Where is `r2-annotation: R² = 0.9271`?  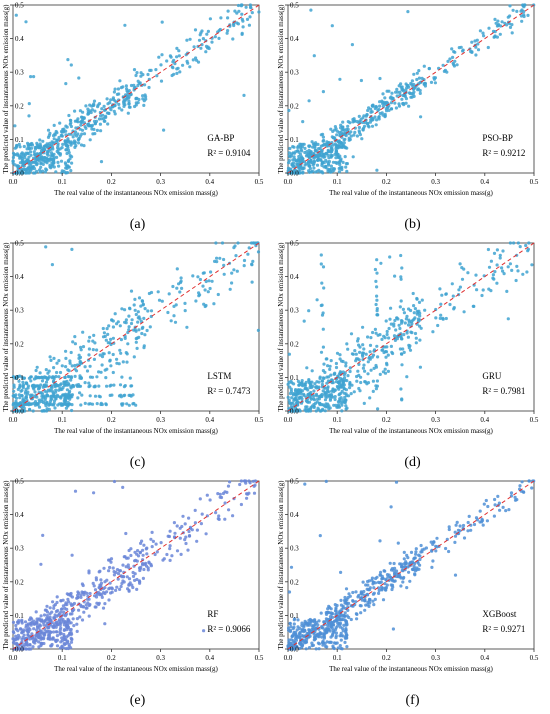 r2-annotation: R² = 0.9271 is located at coordinates (503, 629).